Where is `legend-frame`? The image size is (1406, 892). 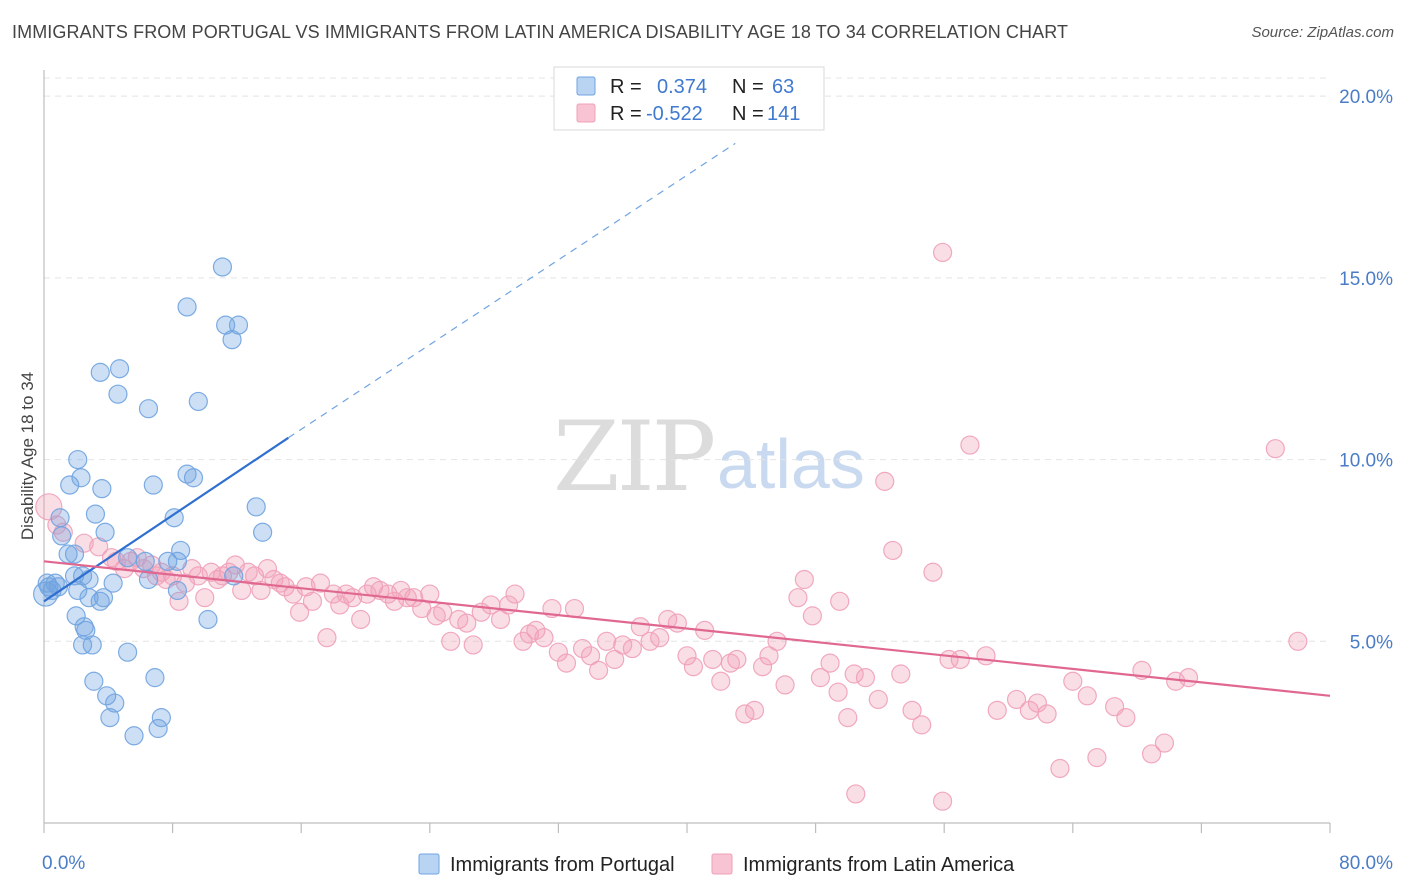 legend-frame is located at coordinates (689, 98).